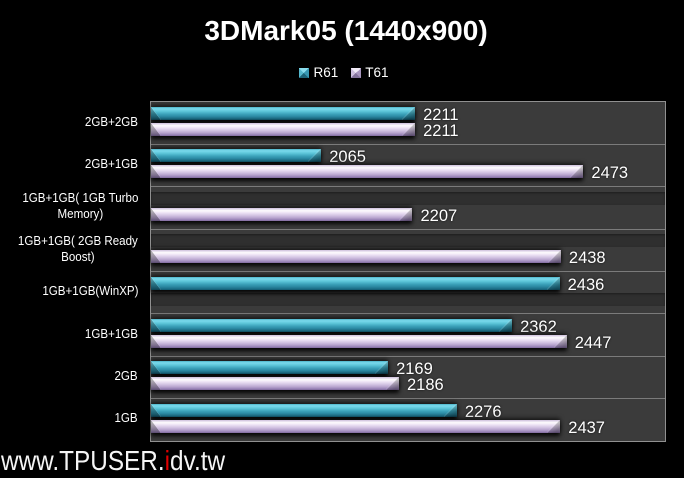 The image size is (684, 478). I want to click on value-label: 2207, so click(439, 215).